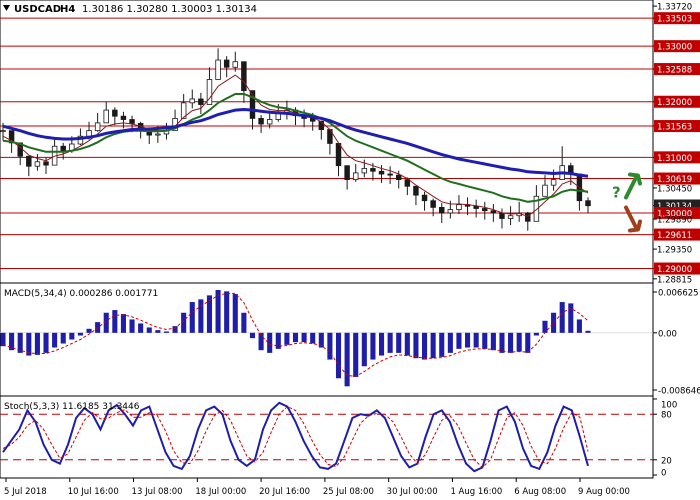 The image size is (700, 500). I want to click on price-tick-label: 1.32588, so click(674, 71).